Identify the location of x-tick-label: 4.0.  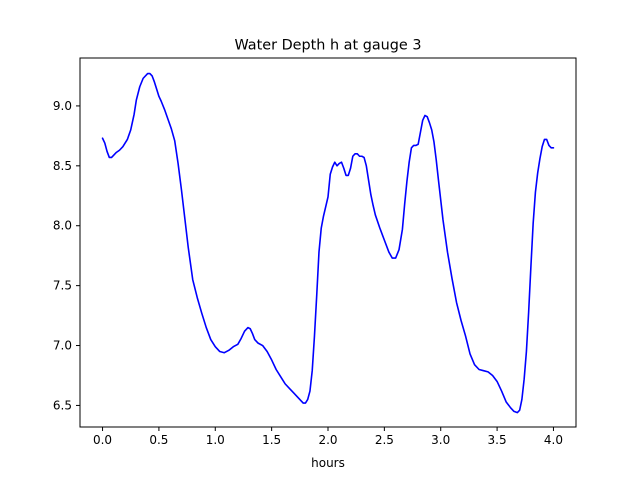
(553, 440).